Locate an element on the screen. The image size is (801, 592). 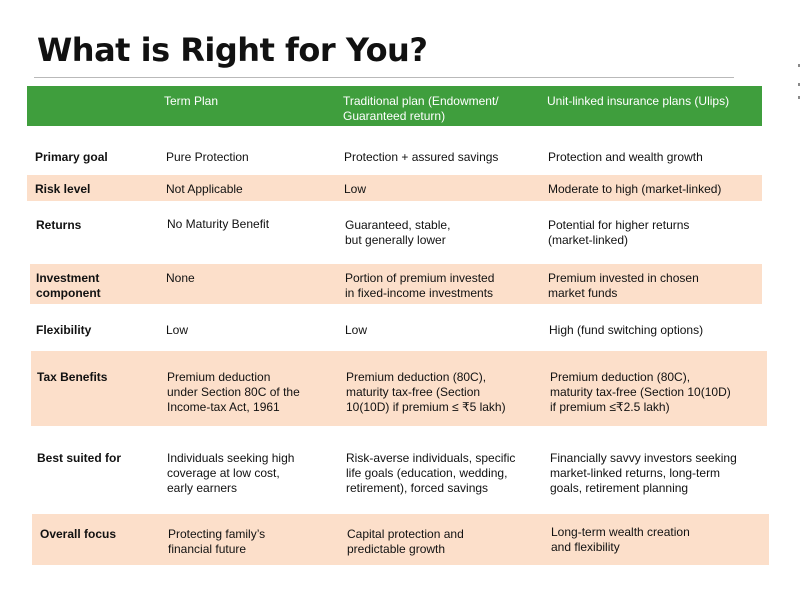
cell-traditional-plan: Guaranteed, stable, but generally lower is located at coordinates (398, 232).